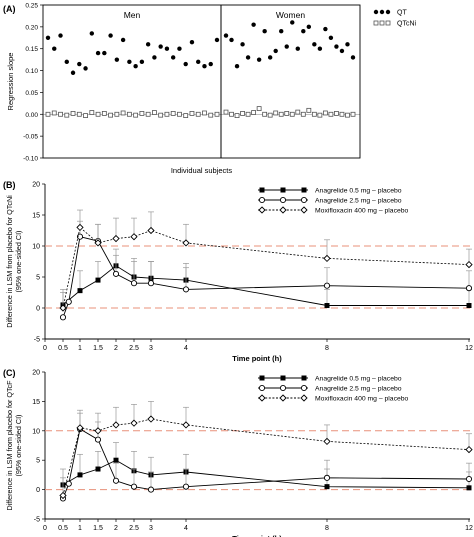 This screenshot has height=537, width=474. I want to click on group-label-men: Men, so click(132, 15).